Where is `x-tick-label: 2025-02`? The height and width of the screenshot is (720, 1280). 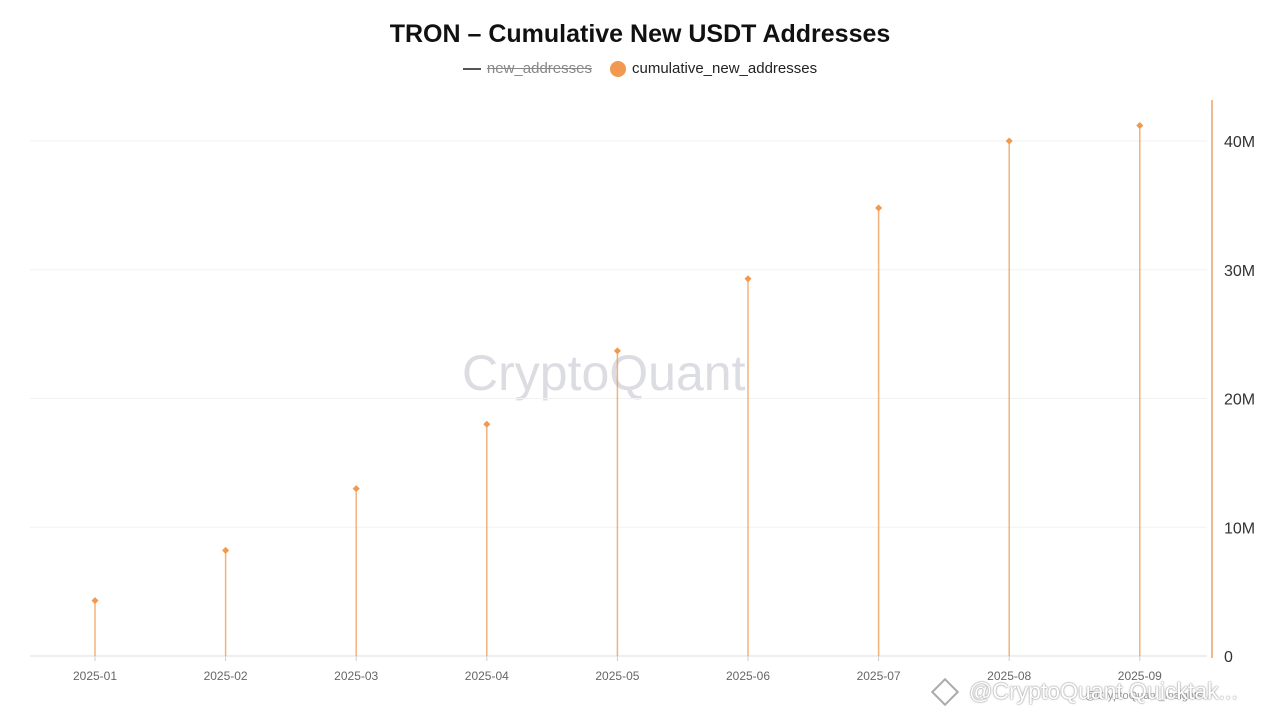 x-tick-label: 2025-02 is located at coordinates (226, 676).